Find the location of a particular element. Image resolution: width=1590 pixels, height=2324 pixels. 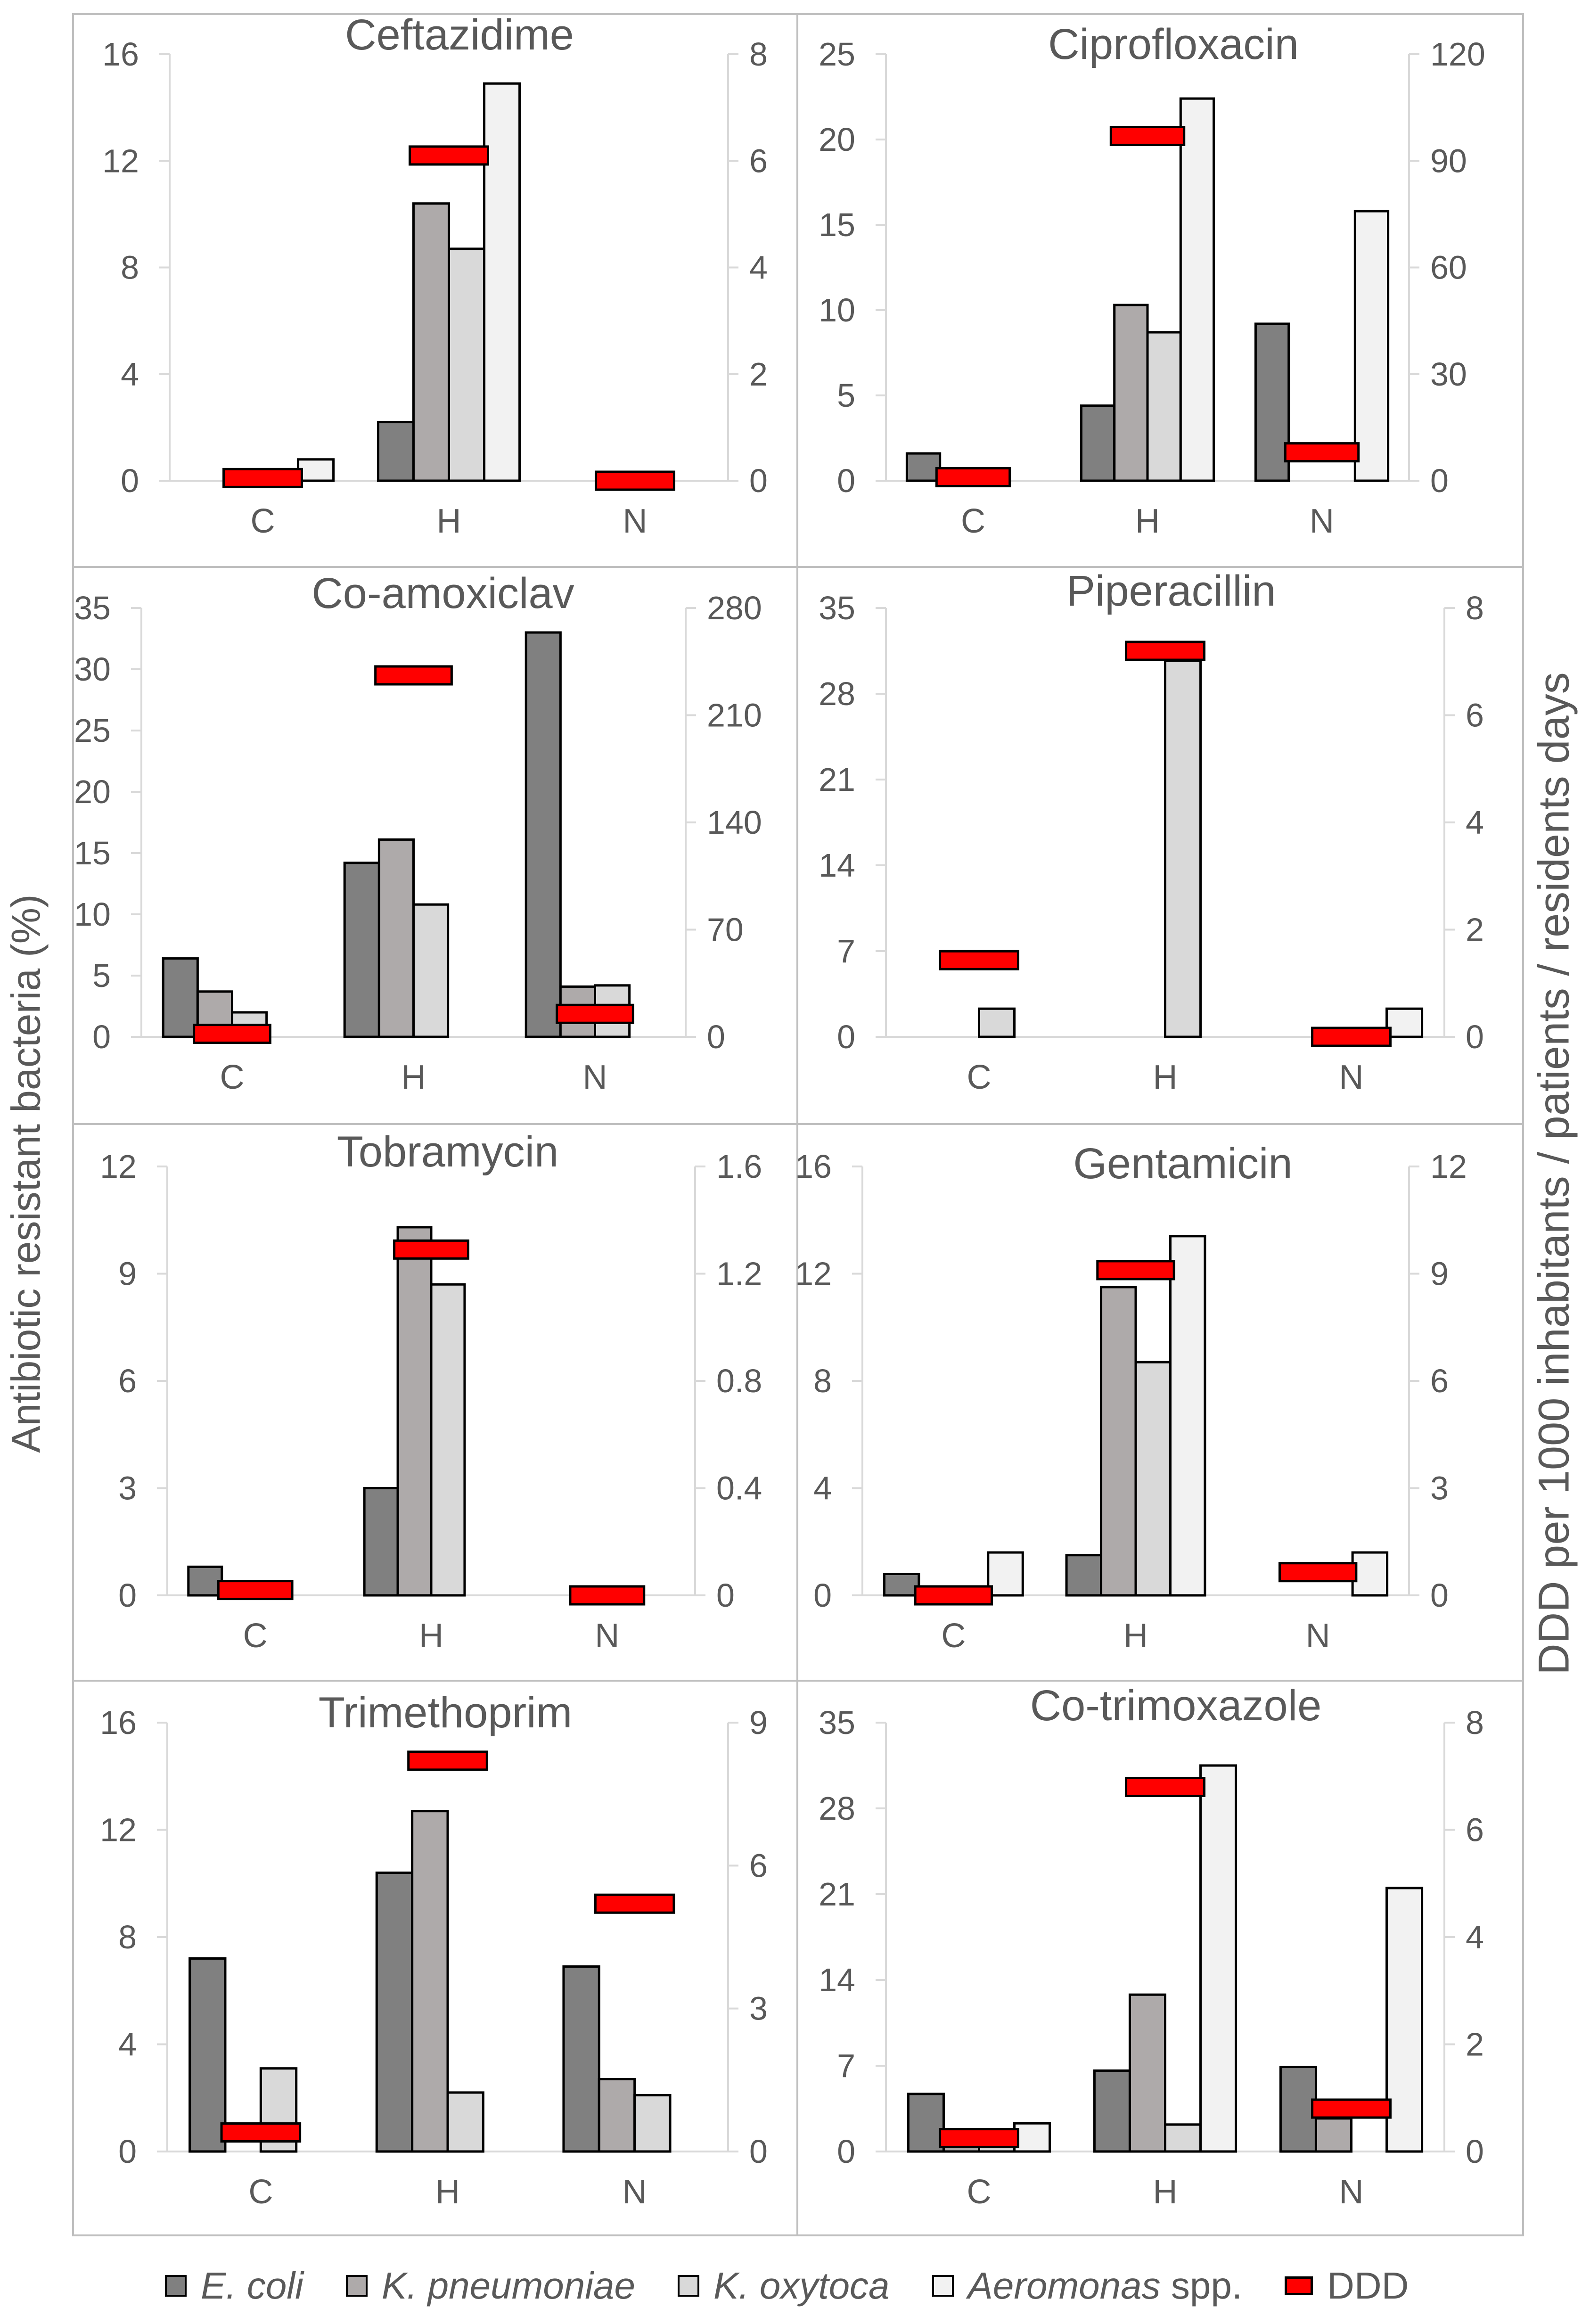

gentamicin-chart-title: Gentamicin is located at coordinates (1182, 1164).